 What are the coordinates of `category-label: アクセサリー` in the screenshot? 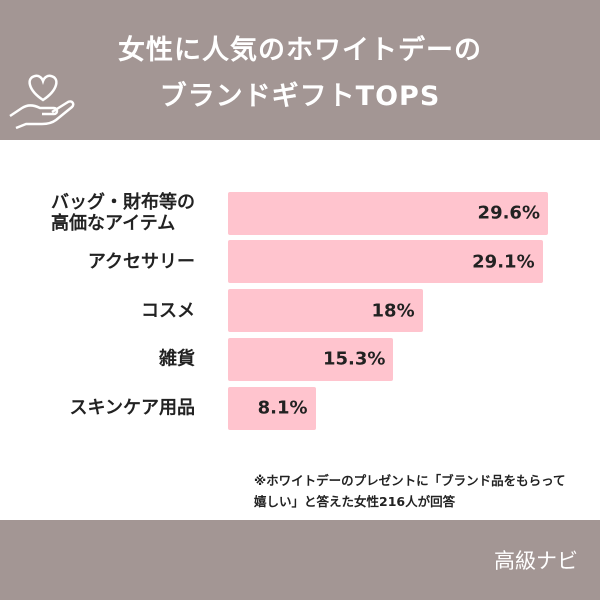 It's located at (141, 262).